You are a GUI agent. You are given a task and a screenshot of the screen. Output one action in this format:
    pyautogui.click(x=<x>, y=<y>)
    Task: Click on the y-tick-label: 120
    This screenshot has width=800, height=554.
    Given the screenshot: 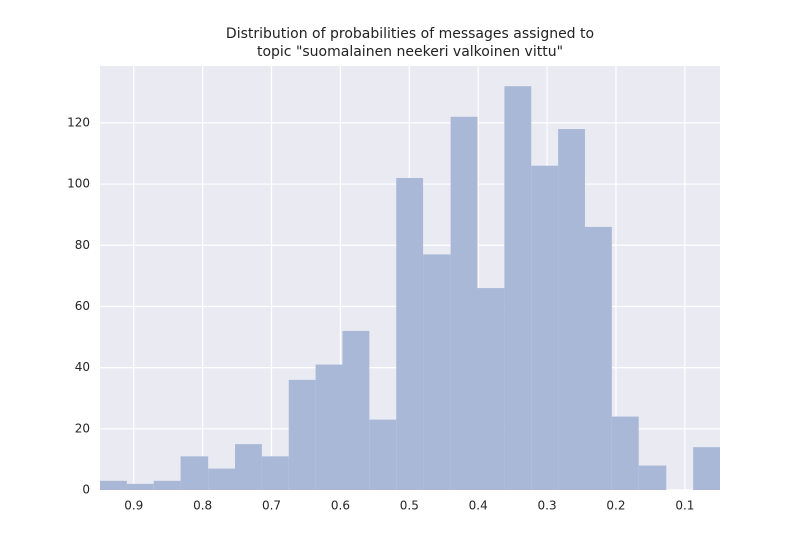 What is the action you would take?
    pyautogui.click(x=78, y=122)
    